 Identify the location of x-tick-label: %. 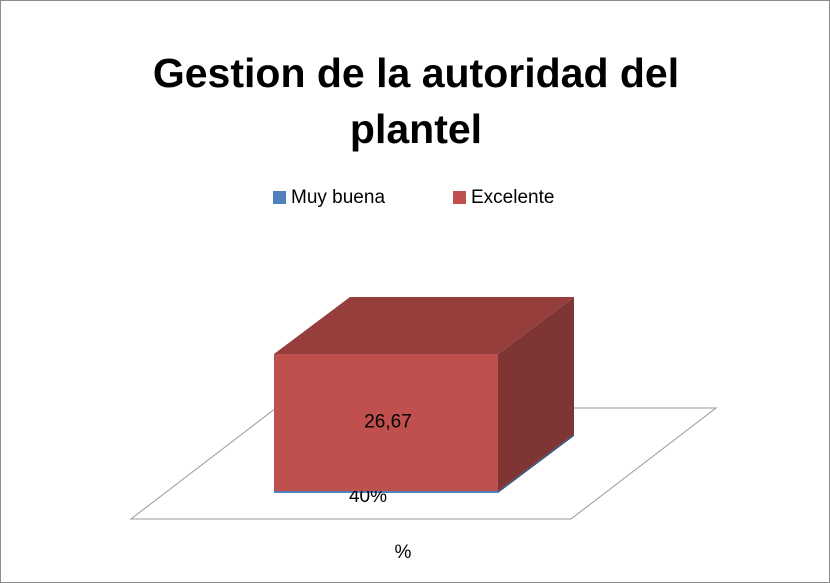
(403, 552).